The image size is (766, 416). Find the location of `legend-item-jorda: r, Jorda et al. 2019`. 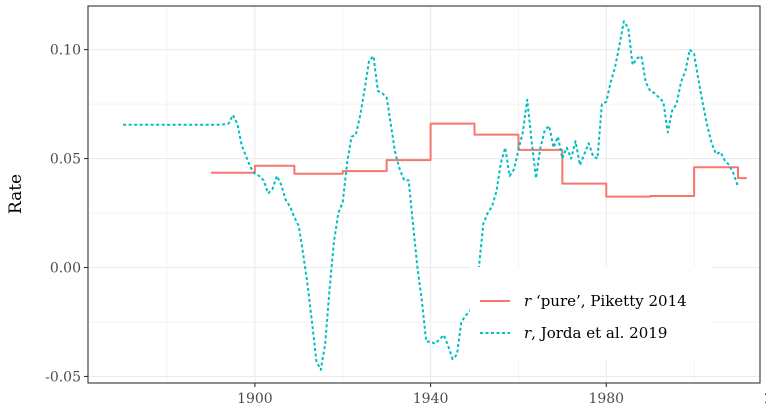

legend-item-jorda: r, Jorda et al. 2019 is located at coordinates (573, 333).